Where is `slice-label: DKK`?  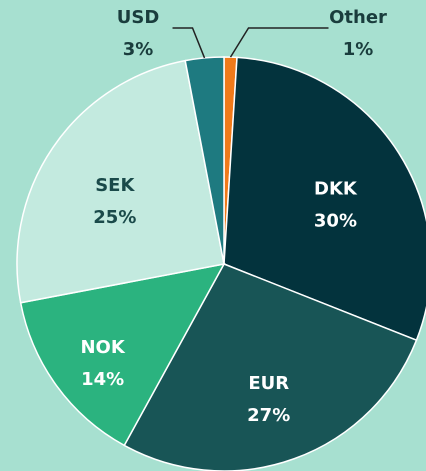
slice-label: DKK is located at coordinates (336, 188).